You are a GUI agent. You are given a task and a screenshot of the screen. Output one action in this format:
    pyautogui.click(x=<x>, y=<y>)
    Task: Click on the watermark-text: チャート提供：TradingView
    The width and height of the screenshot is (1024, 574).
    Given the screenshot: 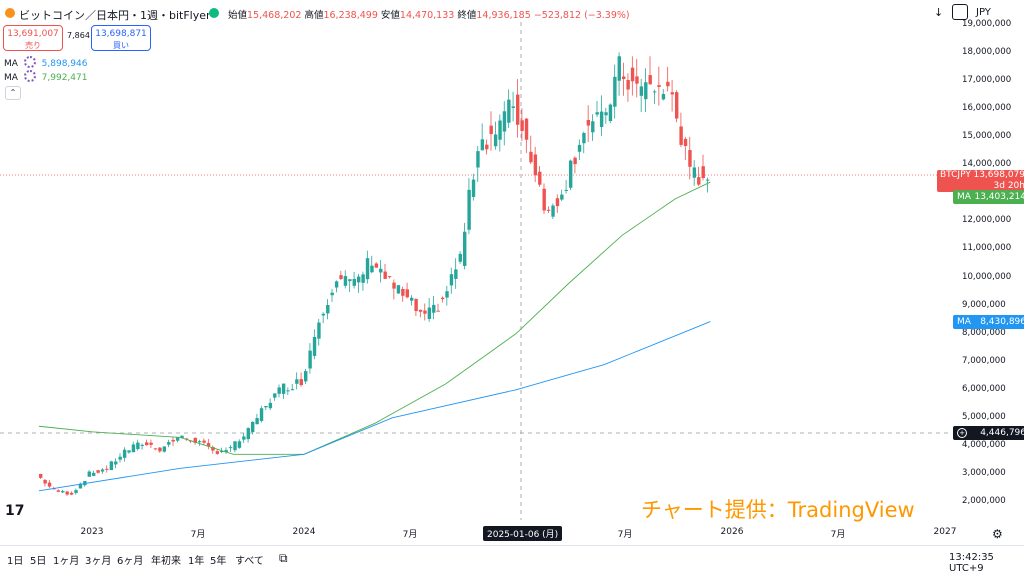 What is the action you would take?
    pyautogui.click(x=778, y=510)
    